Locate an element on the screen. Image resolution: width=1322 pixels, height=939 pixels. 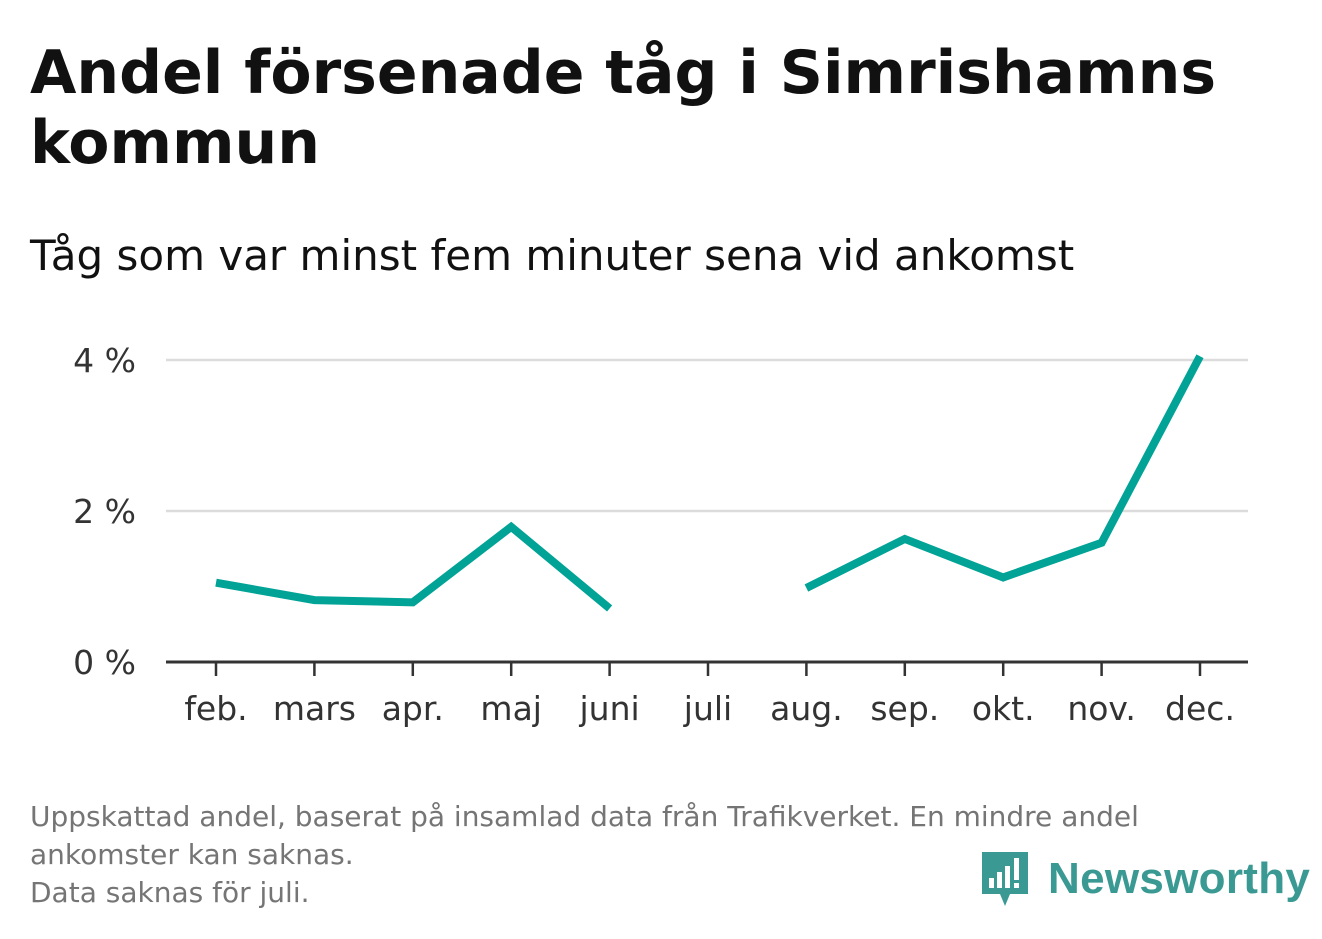
x-tick-label: mars is located at coordinates (314, 708).